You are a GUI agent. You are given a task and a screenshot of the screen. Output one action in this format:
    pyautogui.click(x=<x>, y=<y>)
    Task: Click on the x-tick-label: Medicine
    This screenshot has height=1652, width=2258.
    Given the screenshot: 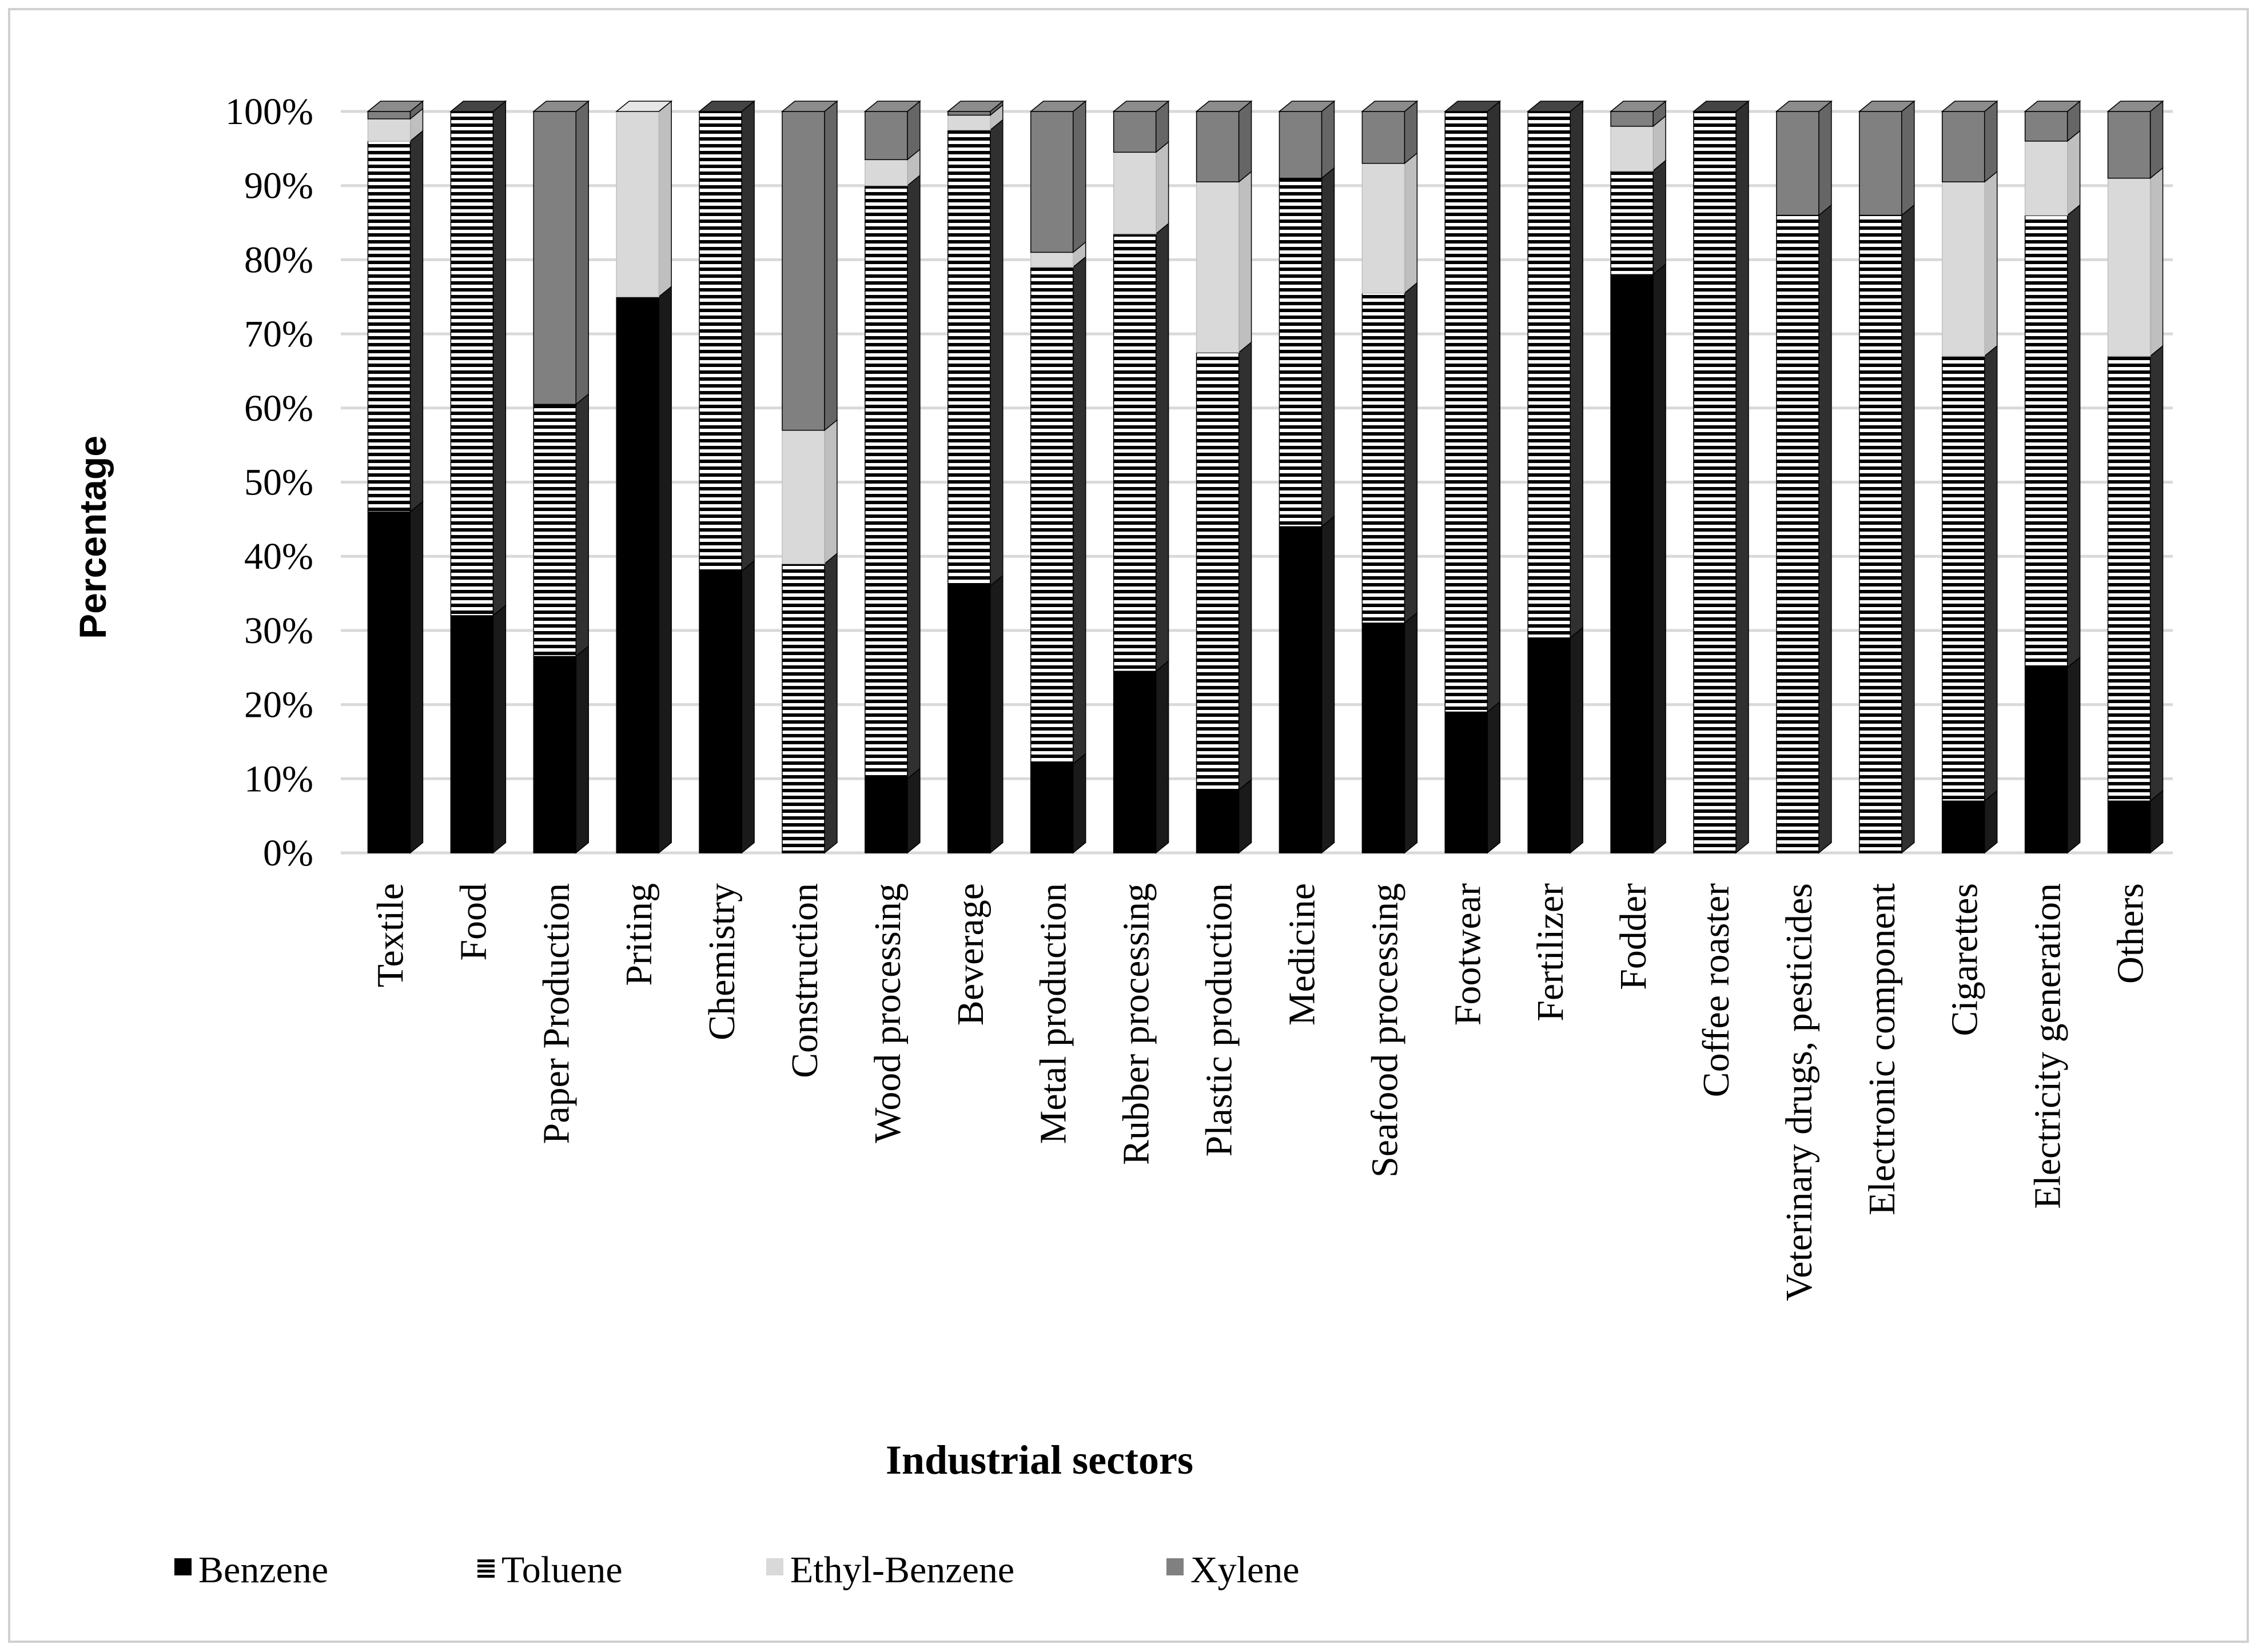 What is the action you would take?
    pyautogui.click(x=1302, y=954)
    